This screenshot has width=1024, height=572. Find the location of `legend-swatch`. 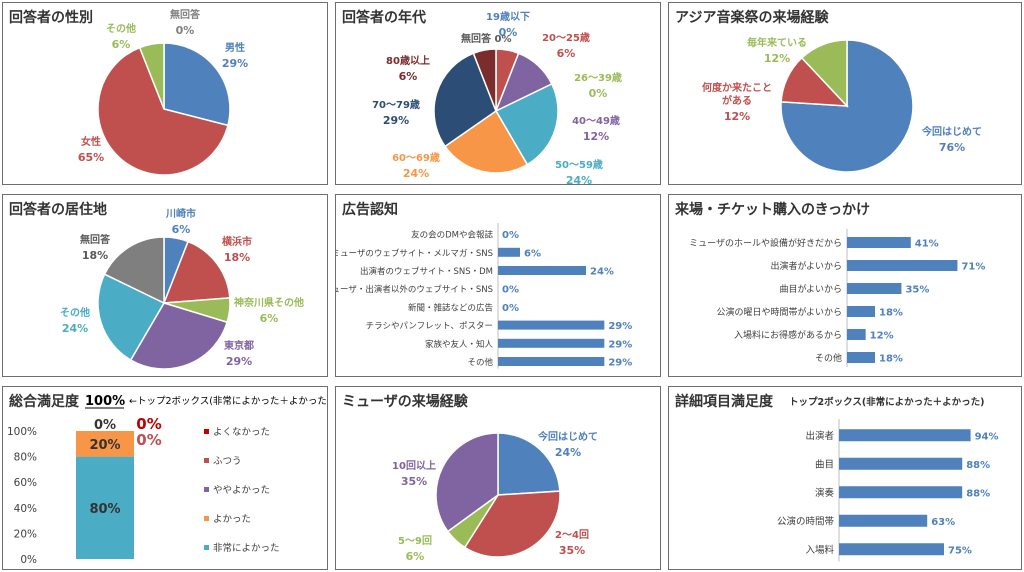

legend-swatch is located at coordinates (206, 489).